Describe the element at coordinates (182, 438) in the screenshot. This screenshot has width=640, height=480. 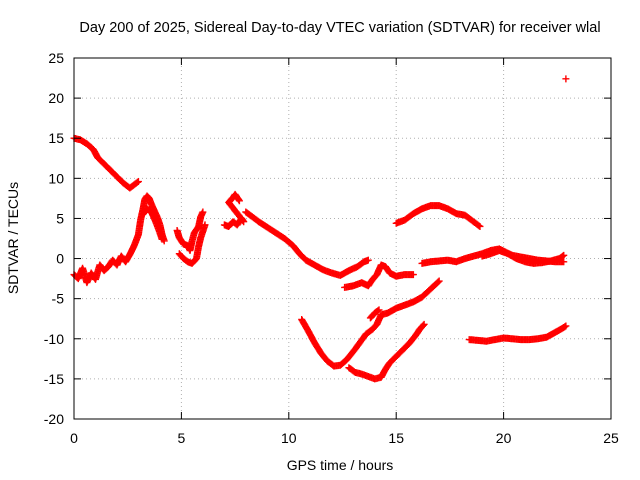
I see `x-tick-label: 5` at that location.